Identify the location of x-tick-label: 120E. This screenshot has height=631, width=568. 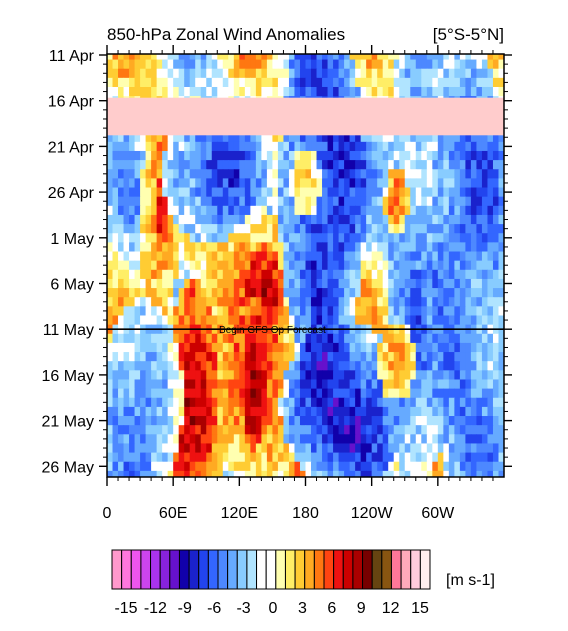
(239, 513).